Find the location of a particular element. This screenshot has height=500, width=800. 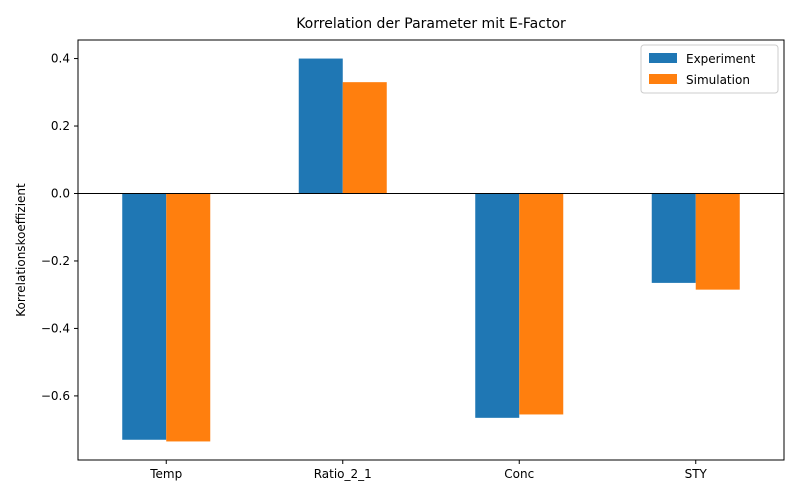

legend-label-simulation: Simulation is located at coordinates (718, 80).